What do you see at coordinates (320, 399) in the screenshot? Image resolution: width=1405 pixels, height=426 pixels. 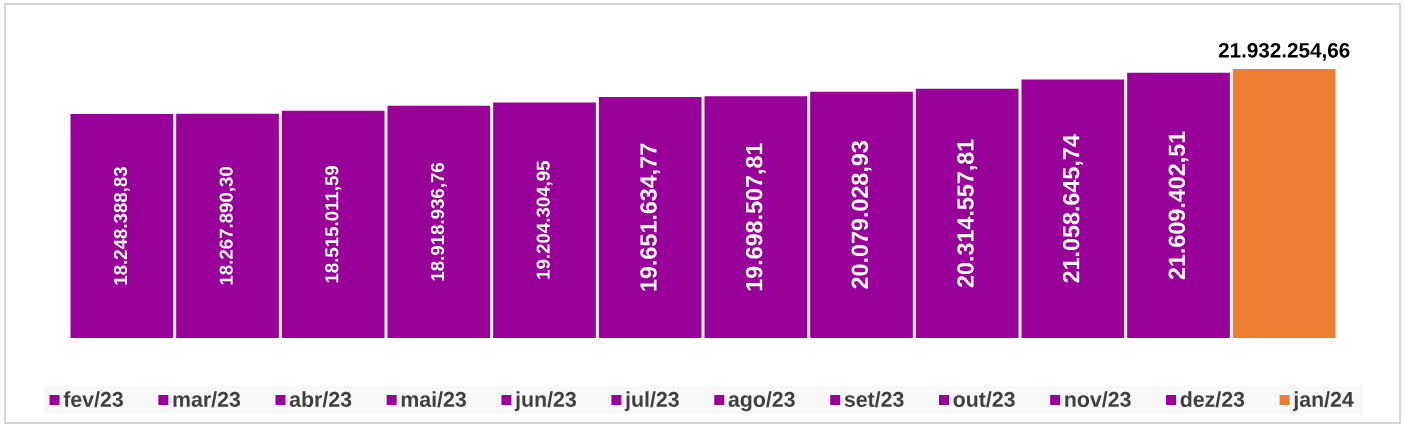 I see `legend-label: abr/23` at bounding box center [320, 399].